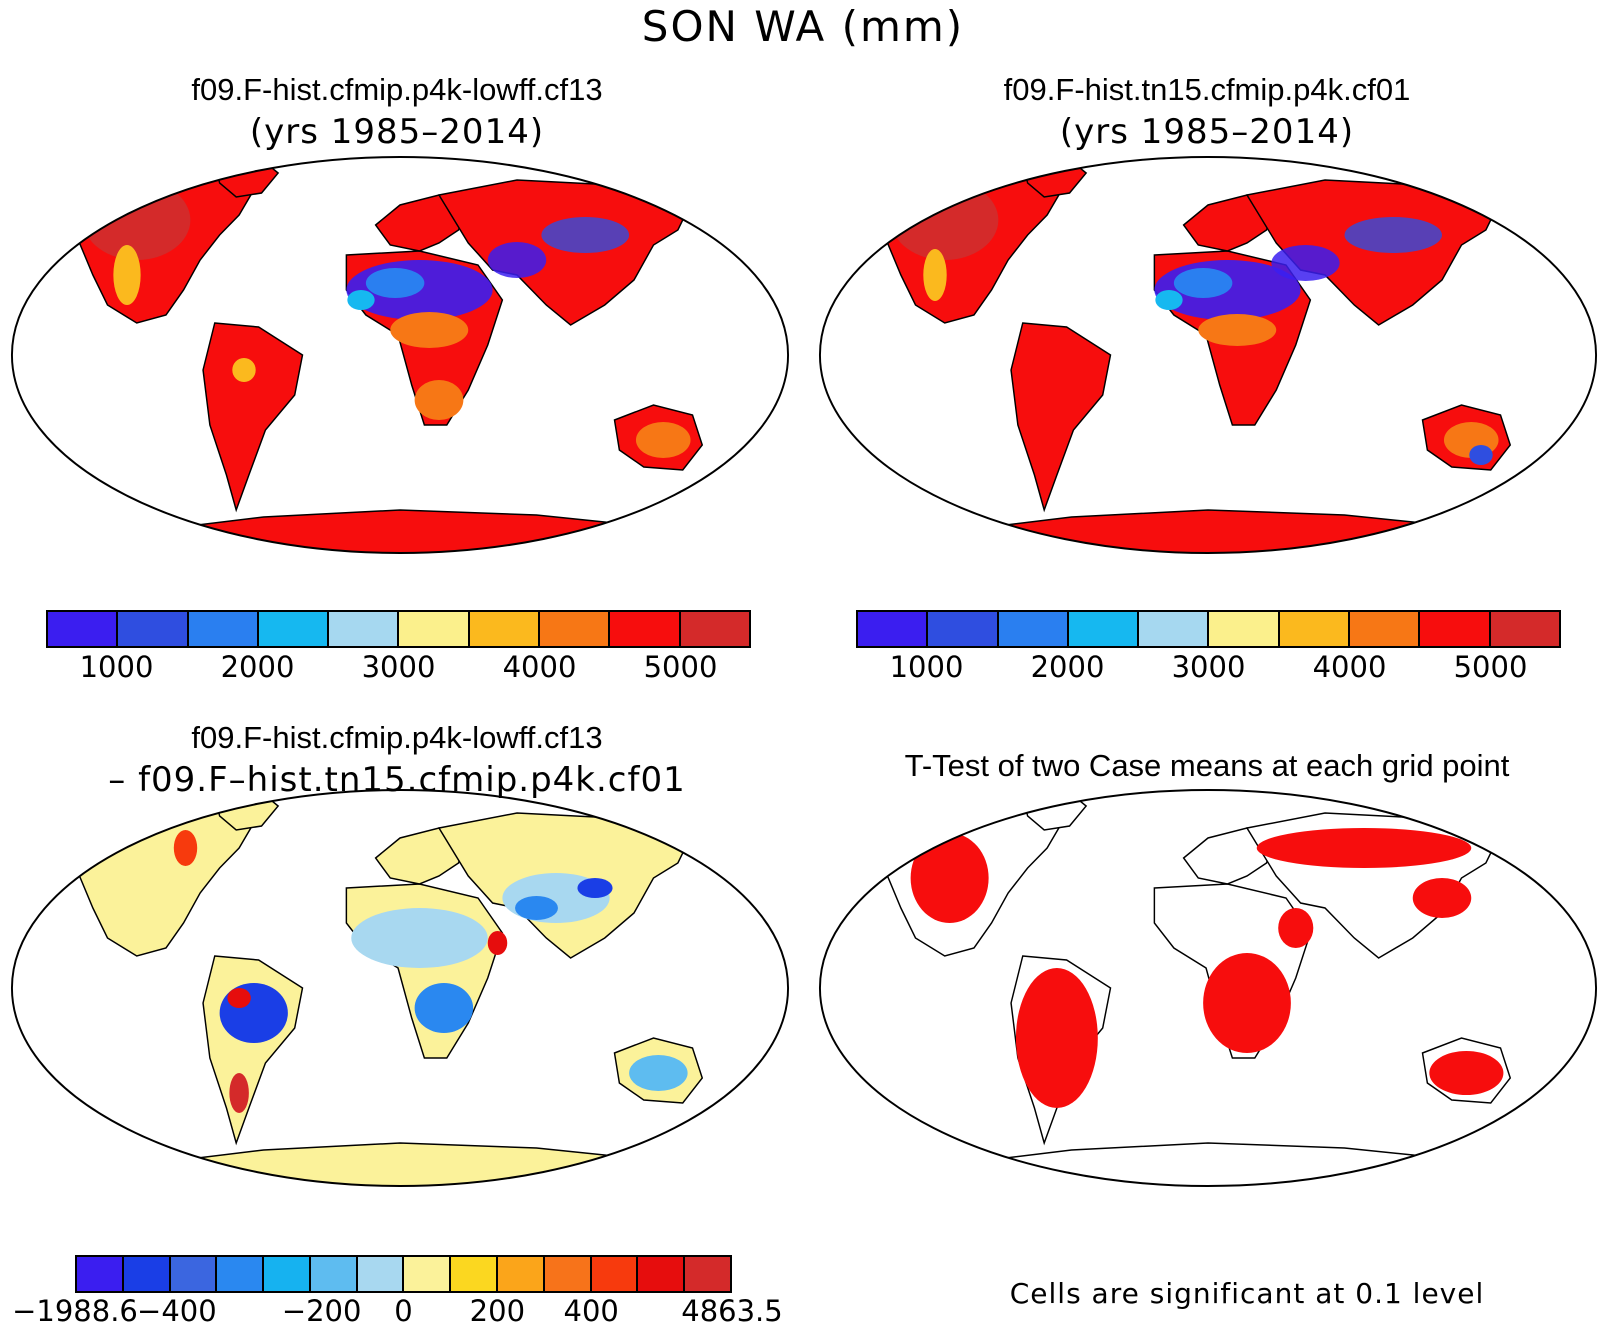 This screenshot has height=1328, width=1606. Describe the element at coordinates (732, 1311) in the screenshot. I see `colorbar-tick-label: 4863.5` at that location.